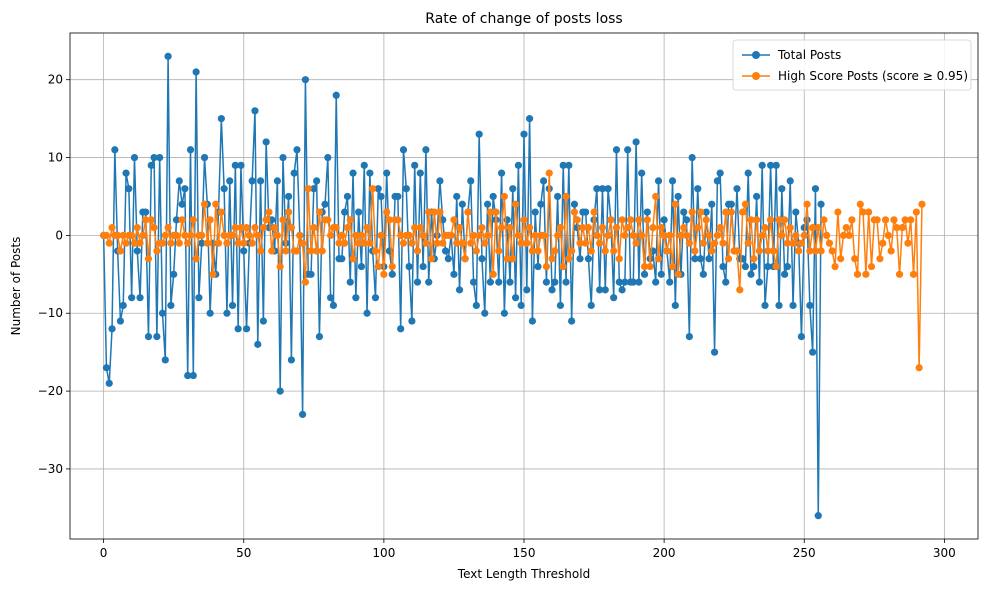  What do you see at coordinates (16, 286) in the screenshot?
I see `y-axis-label: Number of Posts` at bounding box center [16, 286].